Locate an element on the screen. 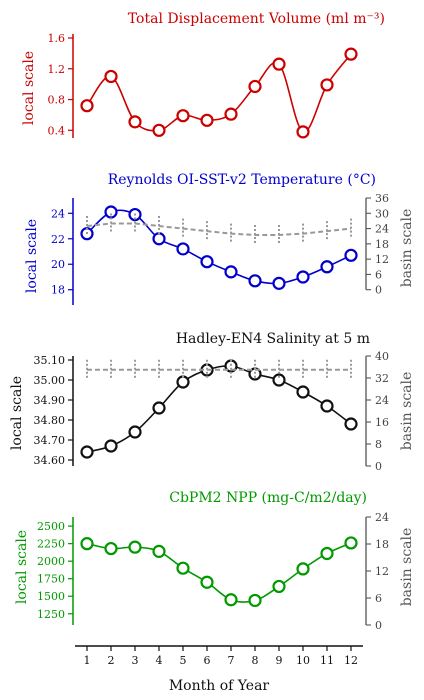 The height and width of the screenshot is (700, 424). y2-tick-label: 40 is located at coordinates (382, 356).